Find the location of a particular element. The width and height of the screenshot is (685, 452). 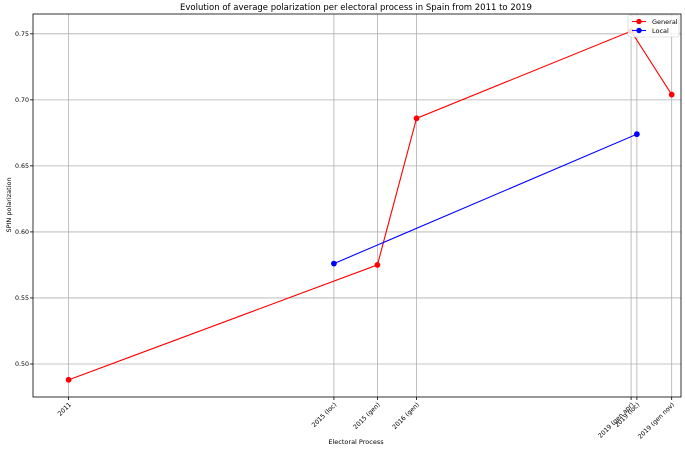

x-axis-label: Electoral Process is located at coordinates (356, 442).